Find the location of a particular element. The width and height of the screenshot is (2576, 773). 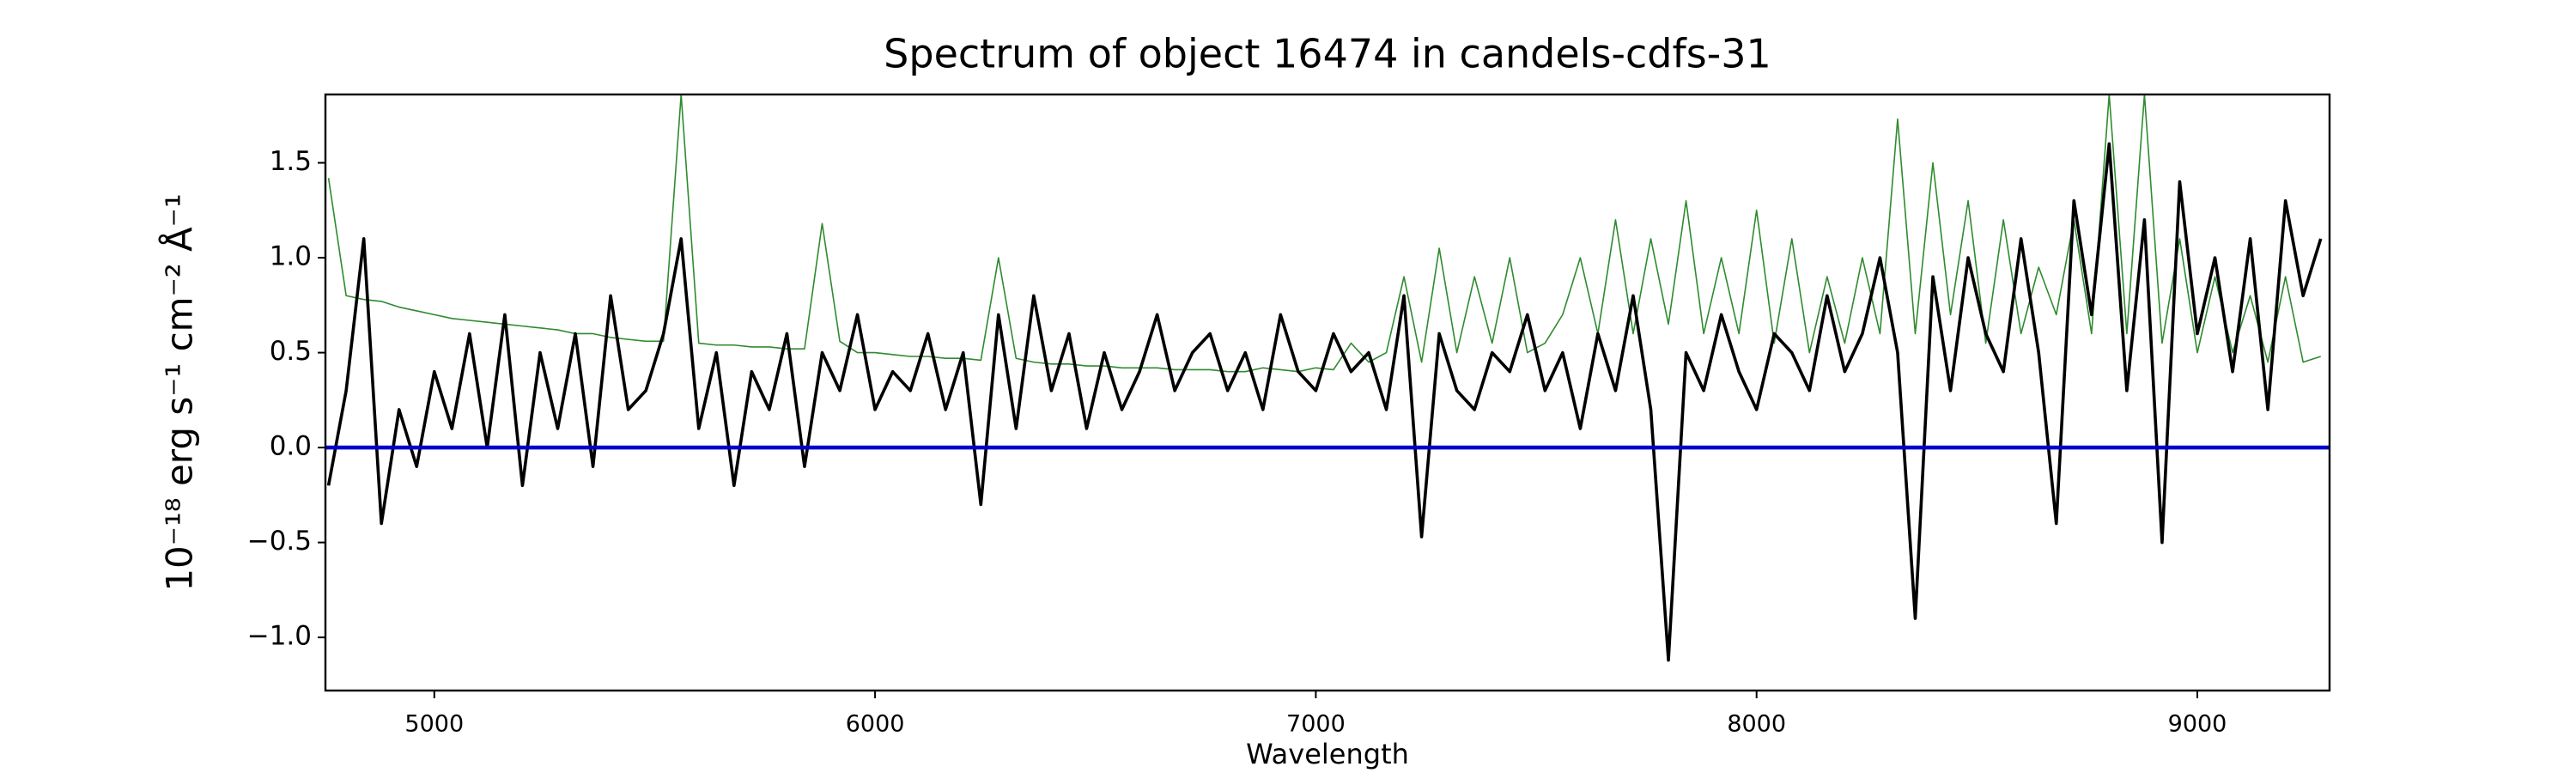

y-tick-label: 1.5 is located at coordinates (291, 161).